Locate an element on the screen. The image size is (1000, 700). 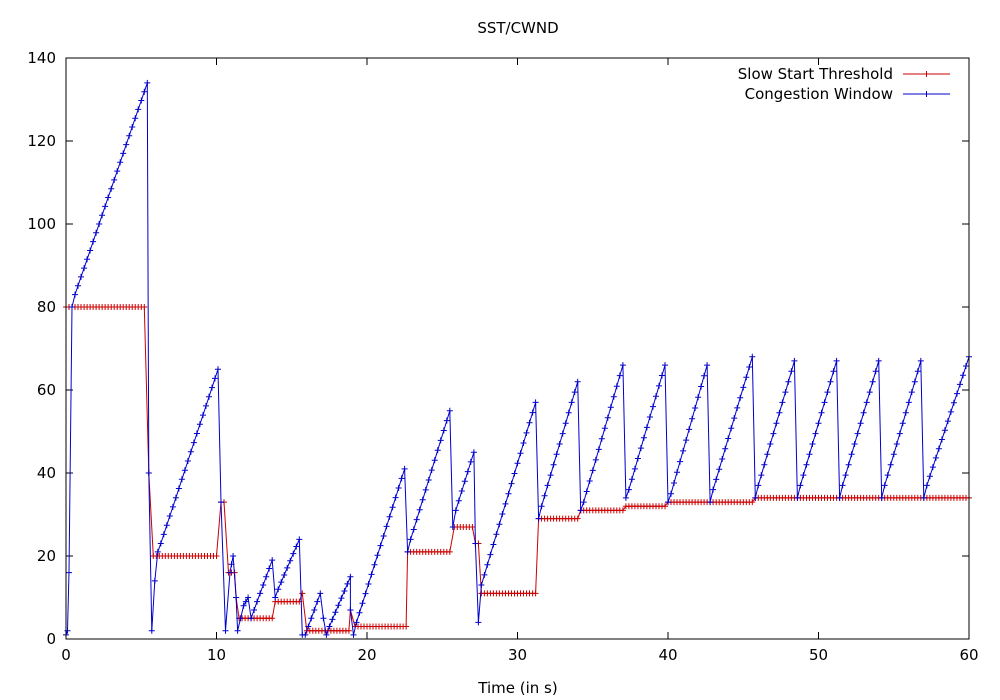
x-tick-label: 60 is located at coordinates (968, 655).